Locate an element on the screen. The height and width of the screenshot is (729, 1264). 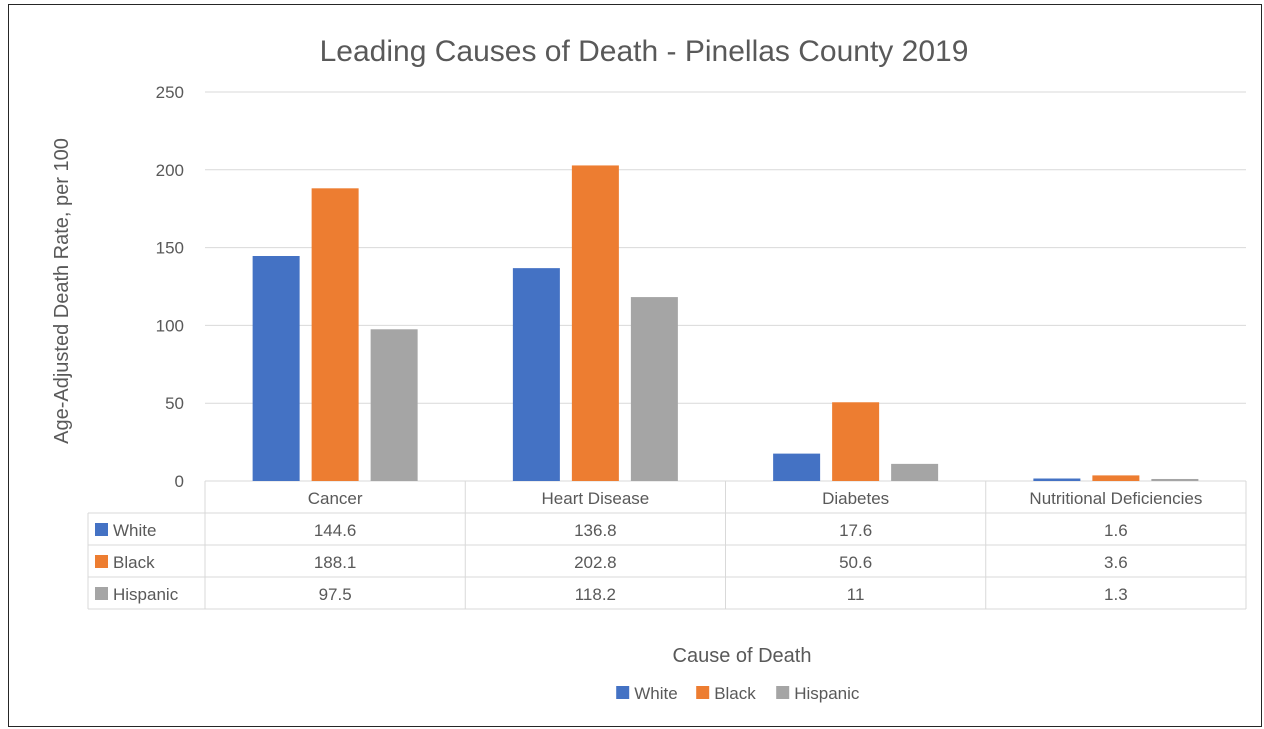
table-series-label: White is located at coordinates (134, 530).